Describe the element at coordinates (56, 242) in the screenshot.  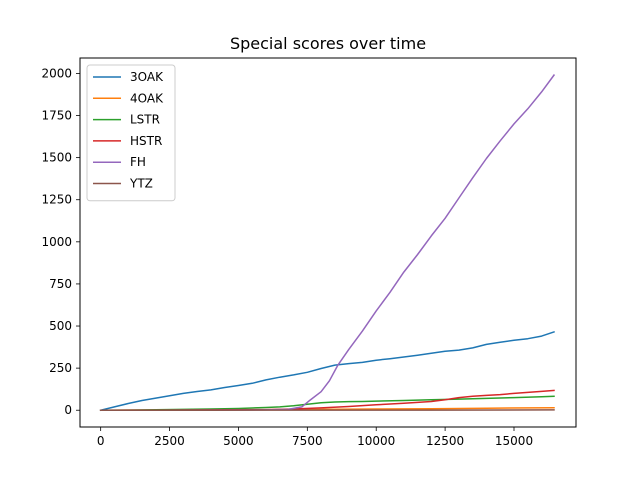
I see `y-tick-label: 1000` at that location.